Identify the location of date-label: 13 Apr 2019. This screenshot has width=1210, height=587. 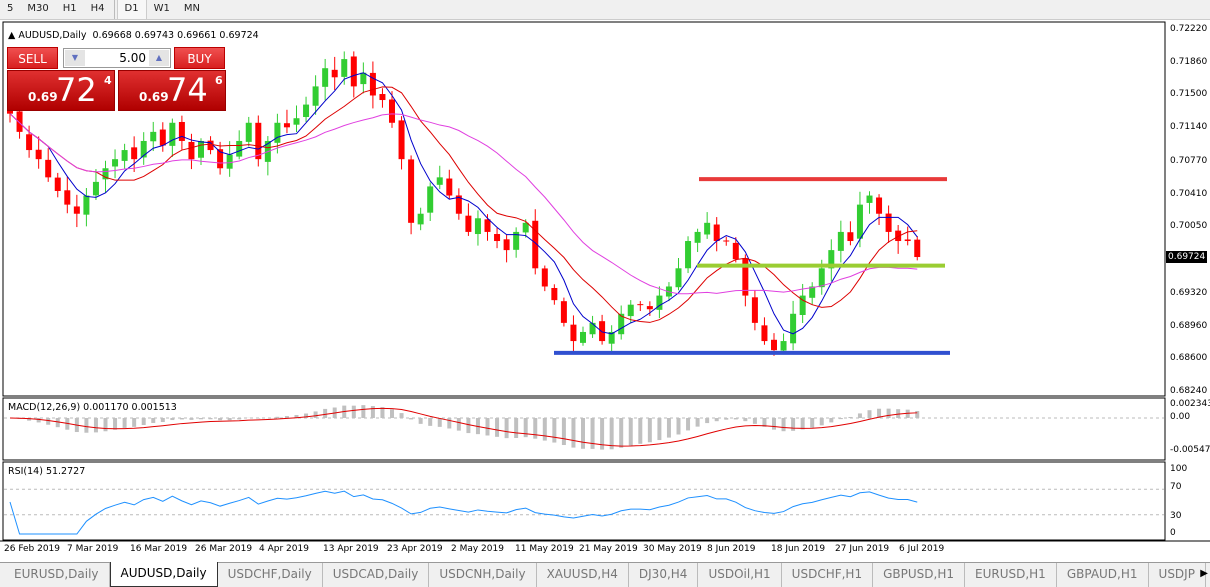
(351, 549).